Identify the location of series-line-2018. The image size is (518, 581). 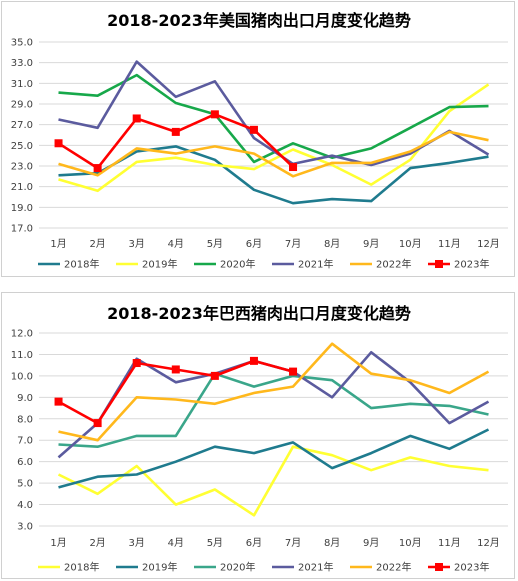
(273, 175).